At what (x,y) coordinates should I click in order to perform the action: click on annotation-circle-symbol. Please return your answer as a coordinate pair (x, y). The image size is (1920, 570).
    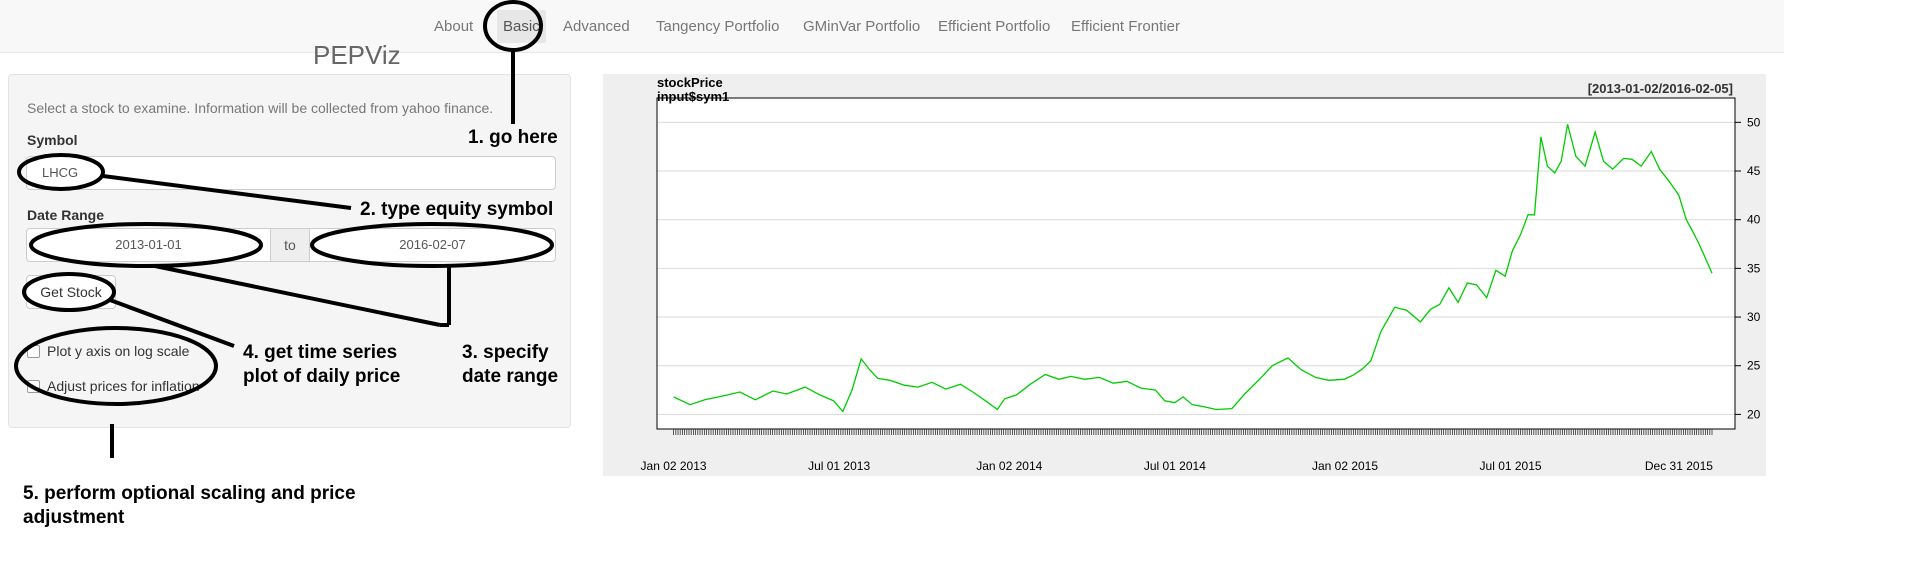
    Looking at the image, I should click on (61, 172).